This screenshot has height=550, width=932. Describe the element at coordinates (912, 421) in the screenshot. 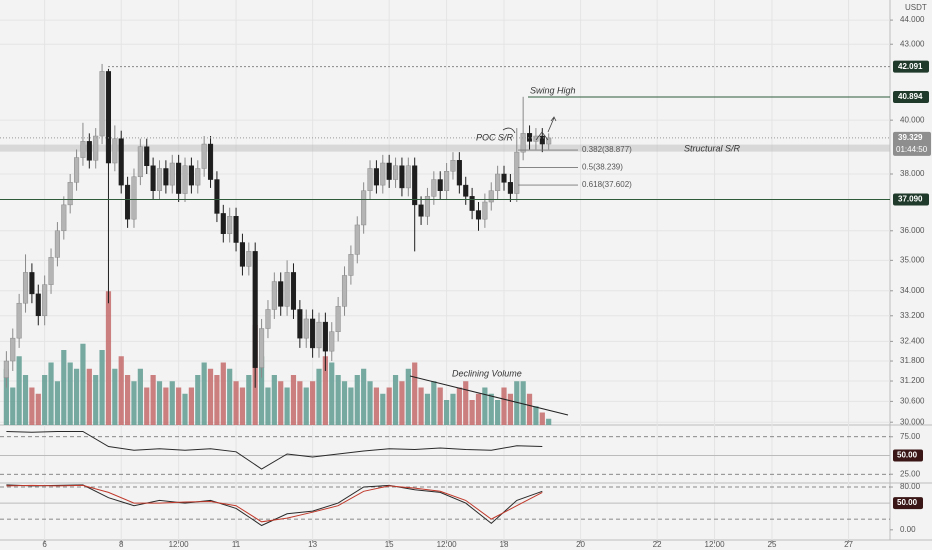

I see `y-tick-label: 30.000` at that location.